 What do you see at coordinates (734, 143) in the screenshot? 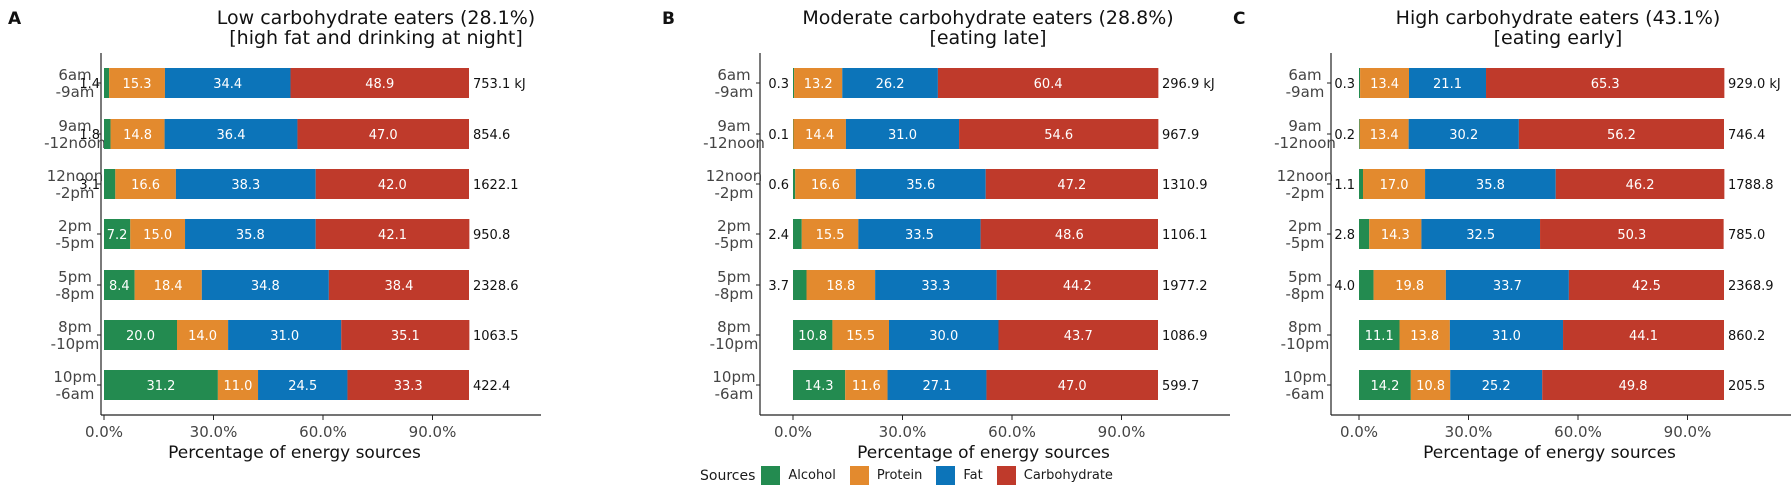
I see `y-tick-label-line: -12noon` at bounding box center [734, 143].